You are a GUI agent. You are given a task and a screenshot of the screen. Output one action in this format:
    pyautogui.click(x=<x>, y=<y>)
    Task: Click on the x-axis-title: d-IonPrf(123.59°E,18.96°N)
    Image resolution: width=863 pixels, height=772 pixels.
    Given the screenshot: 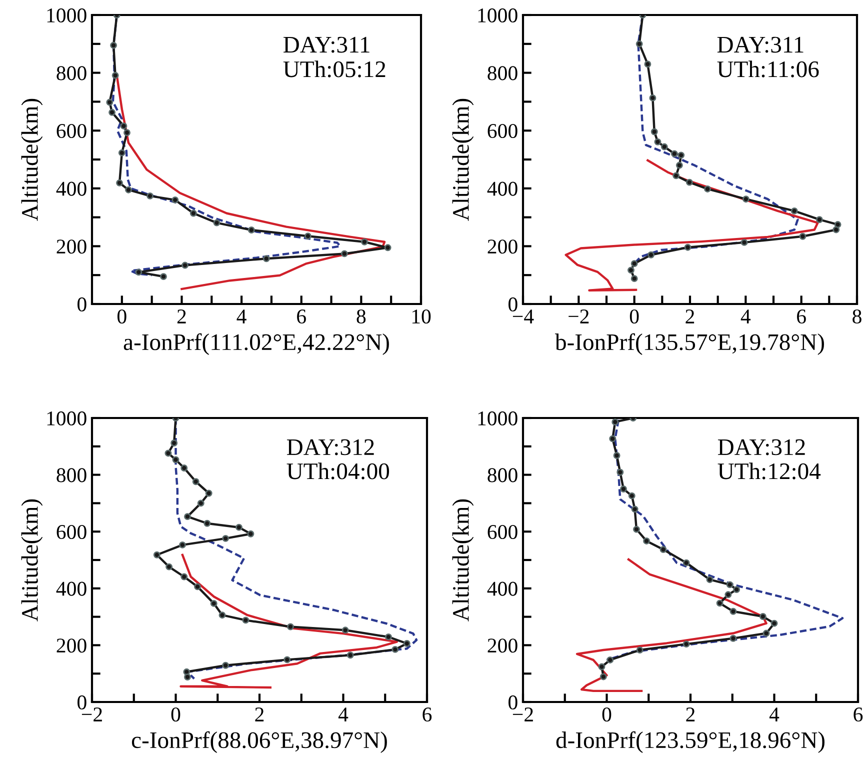 What is the action you would take?
    pyautogui.click(x=690, y=742)
    